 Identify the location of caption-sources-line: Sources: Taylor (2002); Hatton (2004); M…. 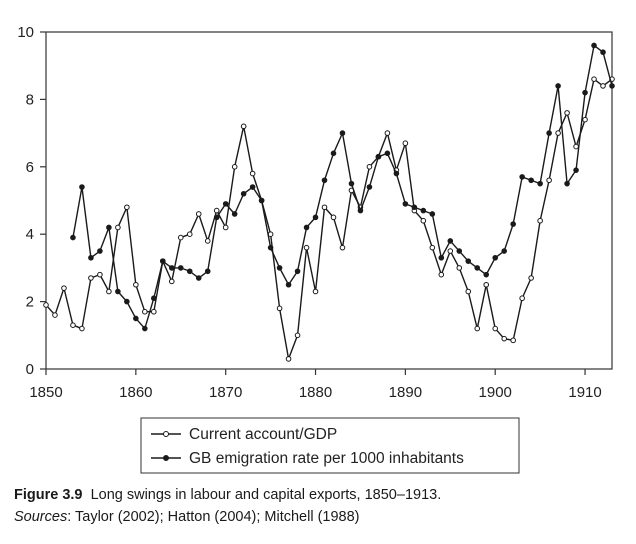
(319, 517).